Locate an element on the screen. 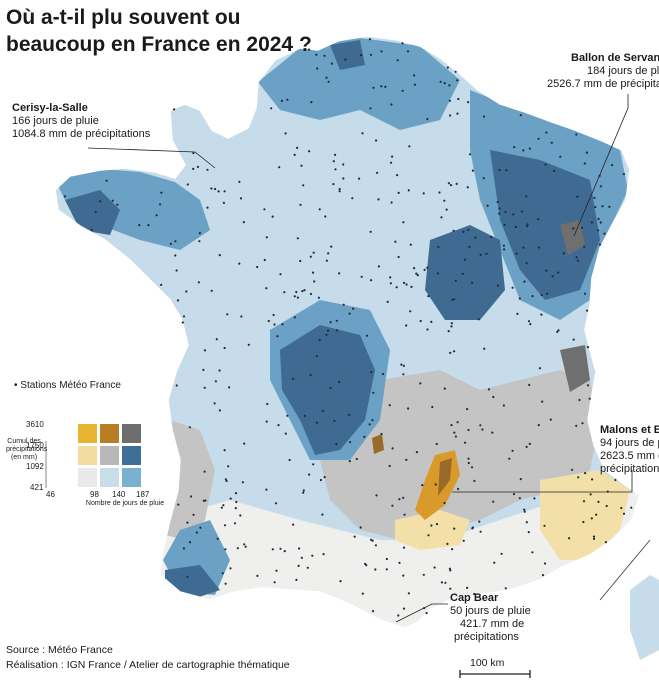 Image resolution: width=659 pixels, height=686 pixels. legend-y-tick-3610: 3610 is located at coordinates (35, 424).